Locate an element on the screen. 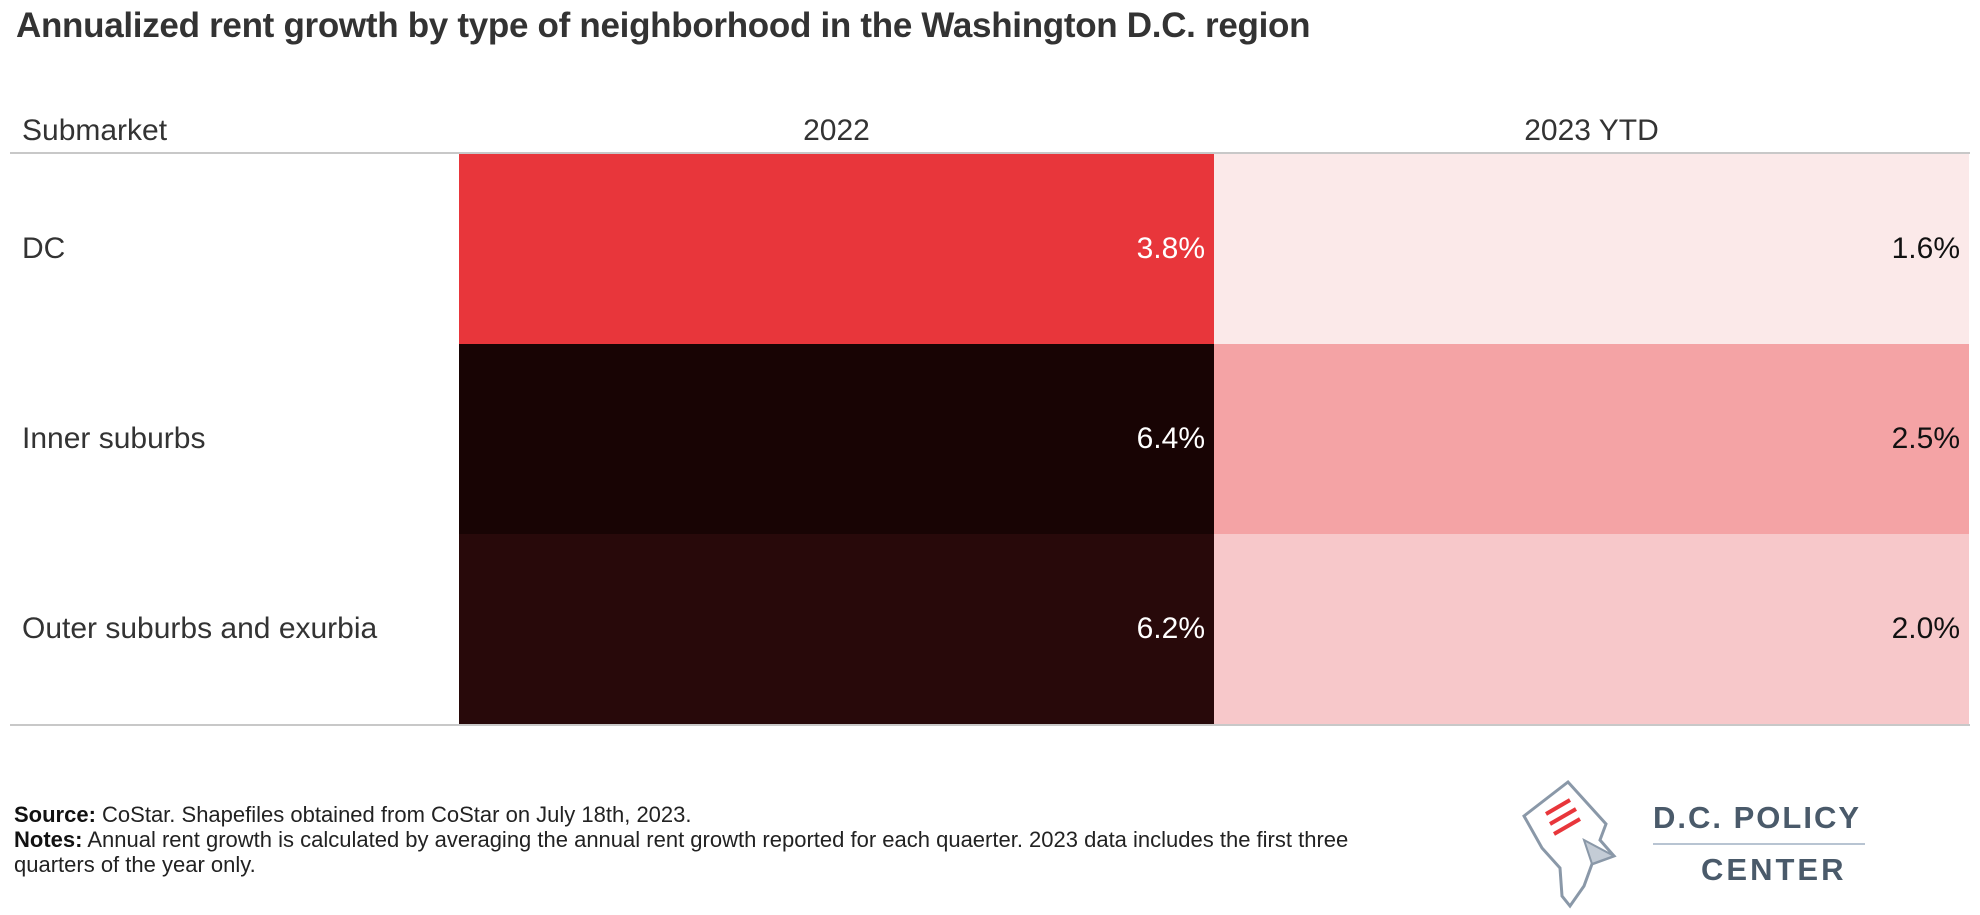 The height and width of the screenshot is (915, 1980). table-header: Submarket 2022 2023 YTD is located at coordinates (990, 133).